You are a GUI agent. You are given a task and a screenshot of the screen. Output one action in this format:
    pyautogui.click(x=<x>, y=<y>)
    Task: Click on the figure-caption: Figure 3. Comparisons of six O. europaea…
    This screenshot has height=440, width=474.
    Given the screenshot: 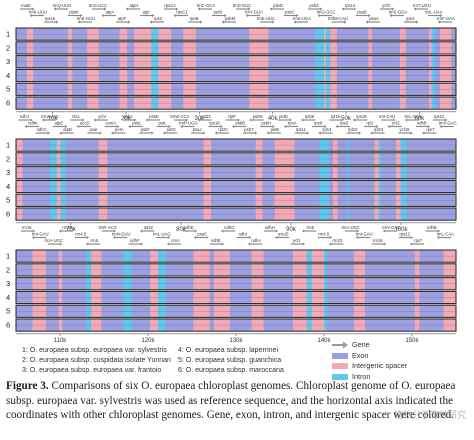 What is the action you would take?
    pyautogui.click(x=237, y=401)
    